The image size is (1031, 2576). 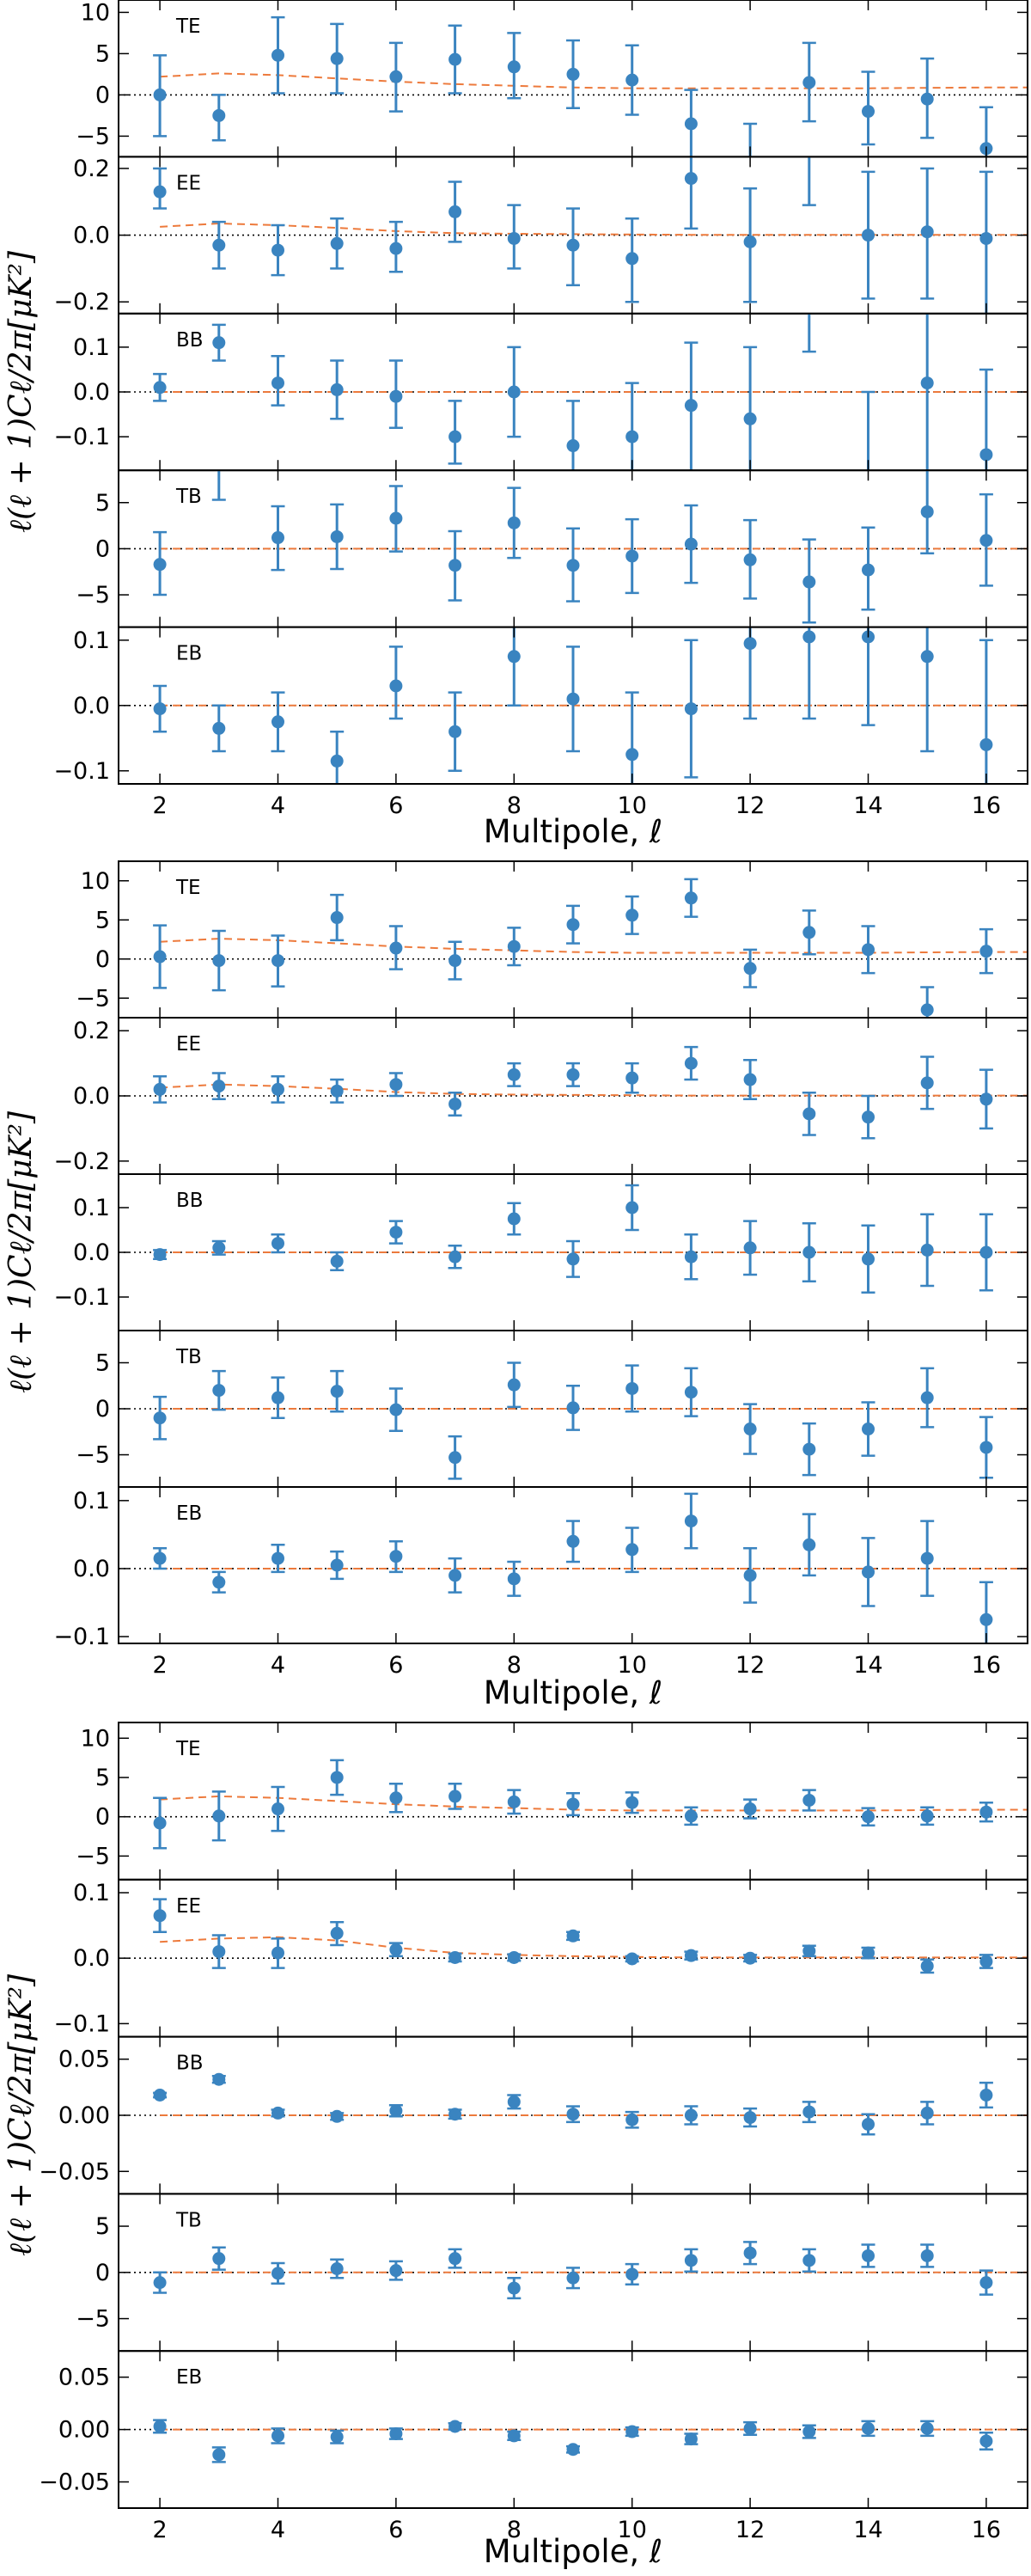 What do you see at coordinates (540, 392) in the screenshot?
I see `panel-bb: −0.1 0.0 0.1 BB` at bounding box center [540, 392].